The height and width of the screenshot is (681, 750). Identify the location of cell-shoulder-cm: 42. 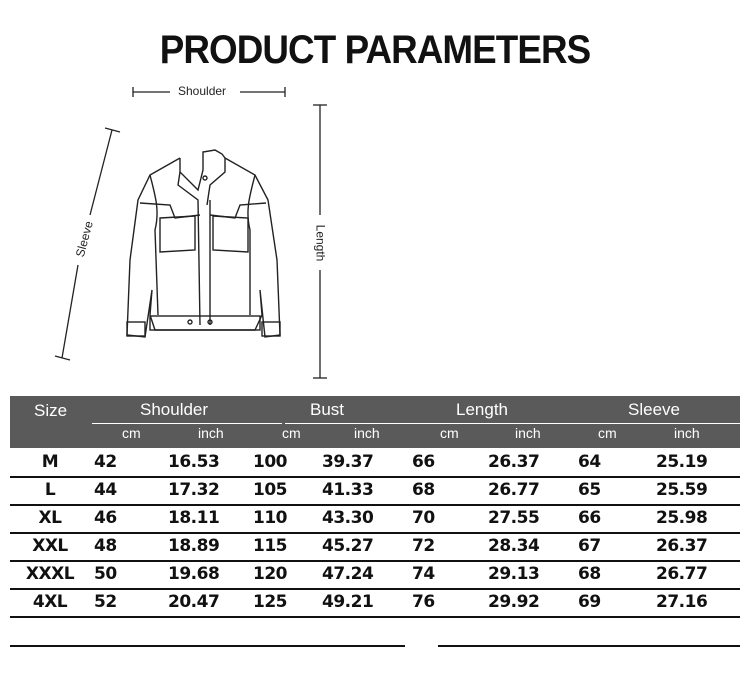
(105, 462).